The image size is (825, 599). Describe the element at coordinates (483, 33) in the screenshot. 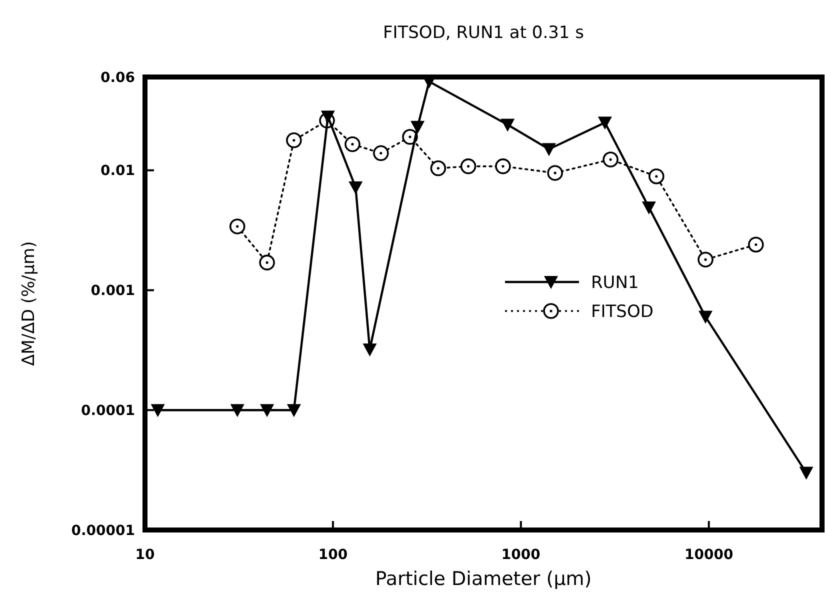

I see `chart-title: FITSOD, RUN1 at 0.31 s` at that location.